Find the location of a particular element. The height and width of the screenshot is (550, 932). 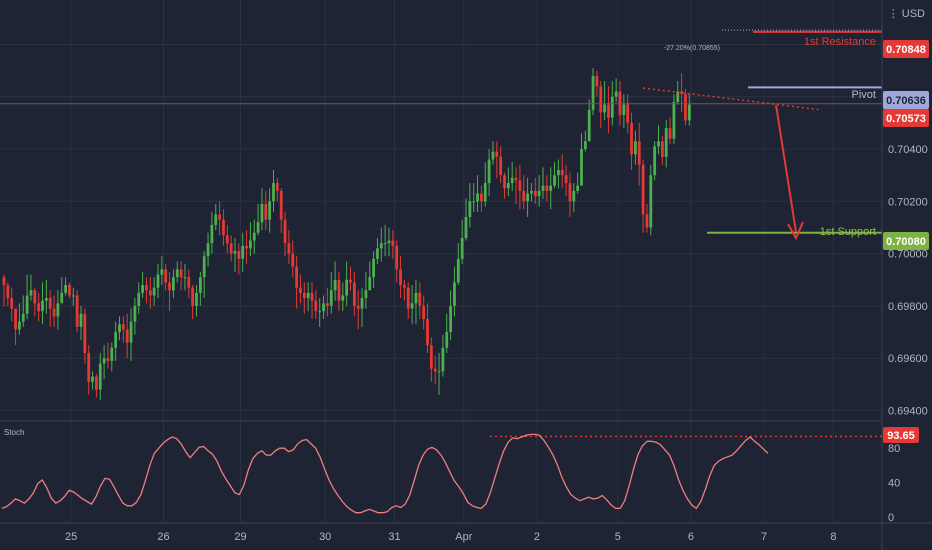

stoch-panel is located at coordinates (441, 473).